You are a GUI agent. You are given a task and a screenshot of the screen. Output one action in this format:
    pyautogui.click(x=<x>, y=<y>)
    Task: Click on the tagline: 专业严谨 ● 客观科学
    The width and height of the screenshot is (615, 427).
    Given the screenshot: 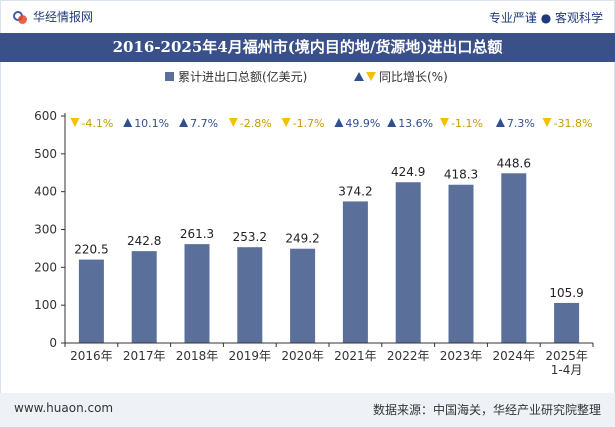 What is the action you would take?
    pyautogui.click(x=545, y=18)
    